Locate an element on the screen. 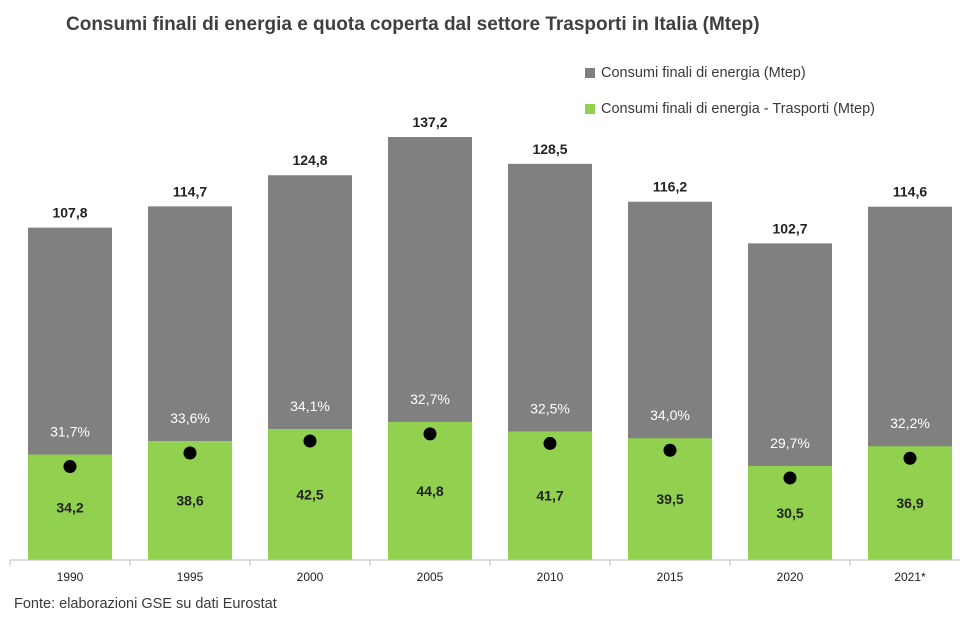 The height and width of the screenshot is (621, 960). x-tick-label: 1990 is located at coordinates (70, 577).